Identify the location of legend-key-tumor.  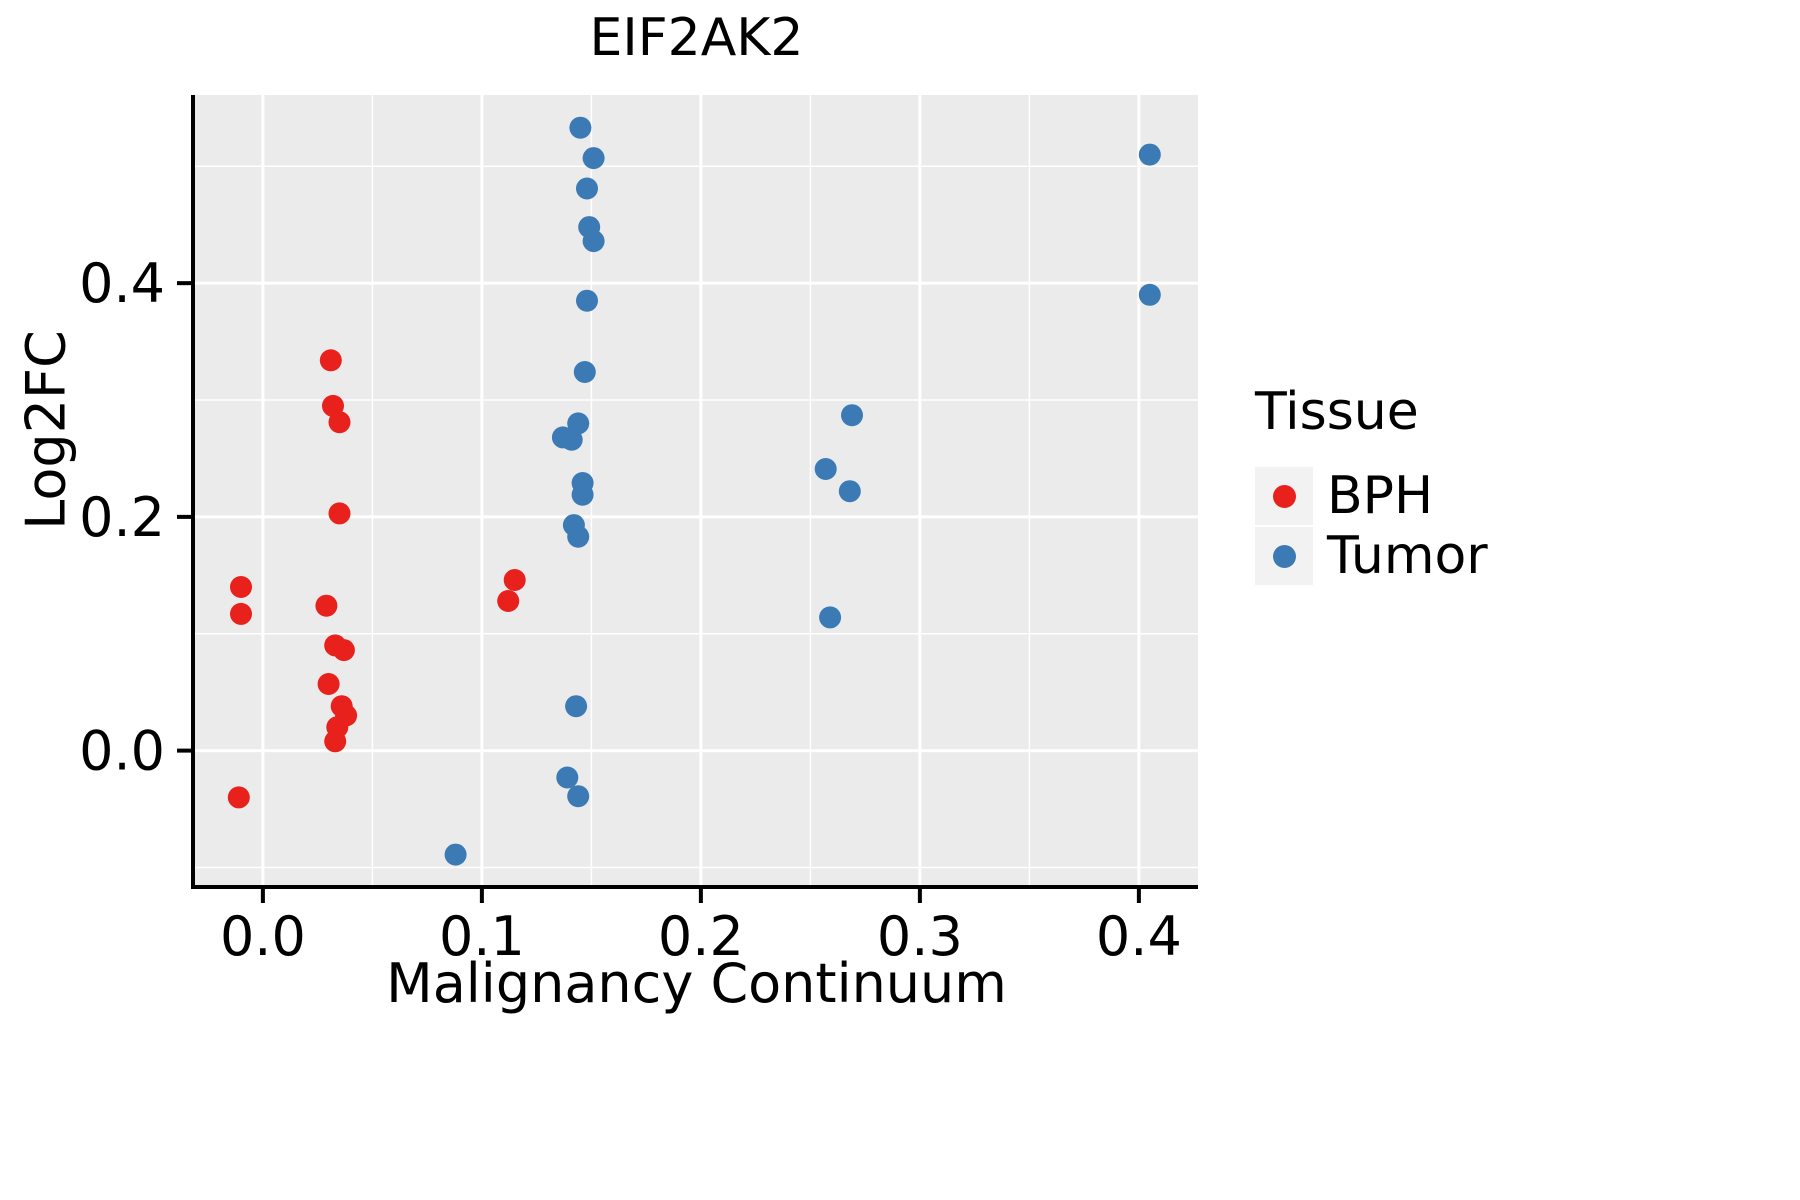
(1284, 556).